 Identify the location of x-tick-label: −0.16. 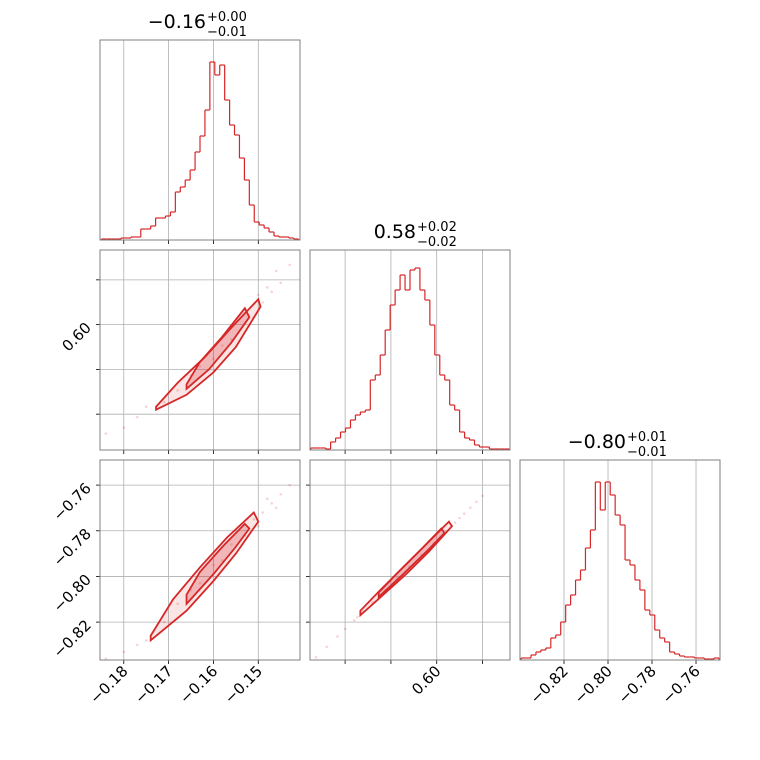
(198, 684).